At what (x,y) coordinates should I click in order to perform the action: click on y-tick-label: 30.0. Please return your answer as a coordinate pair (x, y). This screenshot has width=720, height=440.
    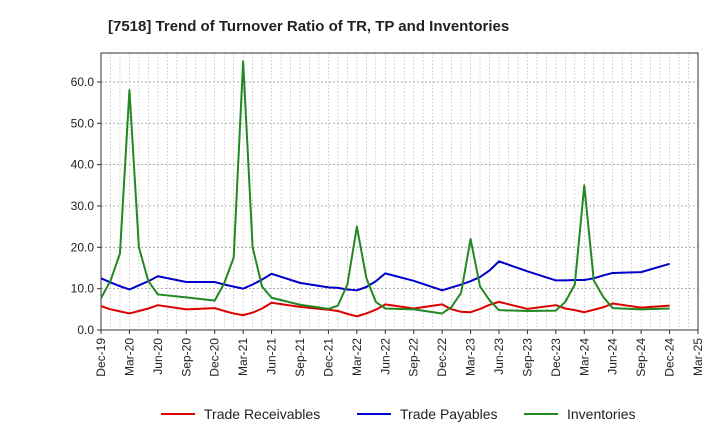
    Looking at the image, I should click on (83, 206).